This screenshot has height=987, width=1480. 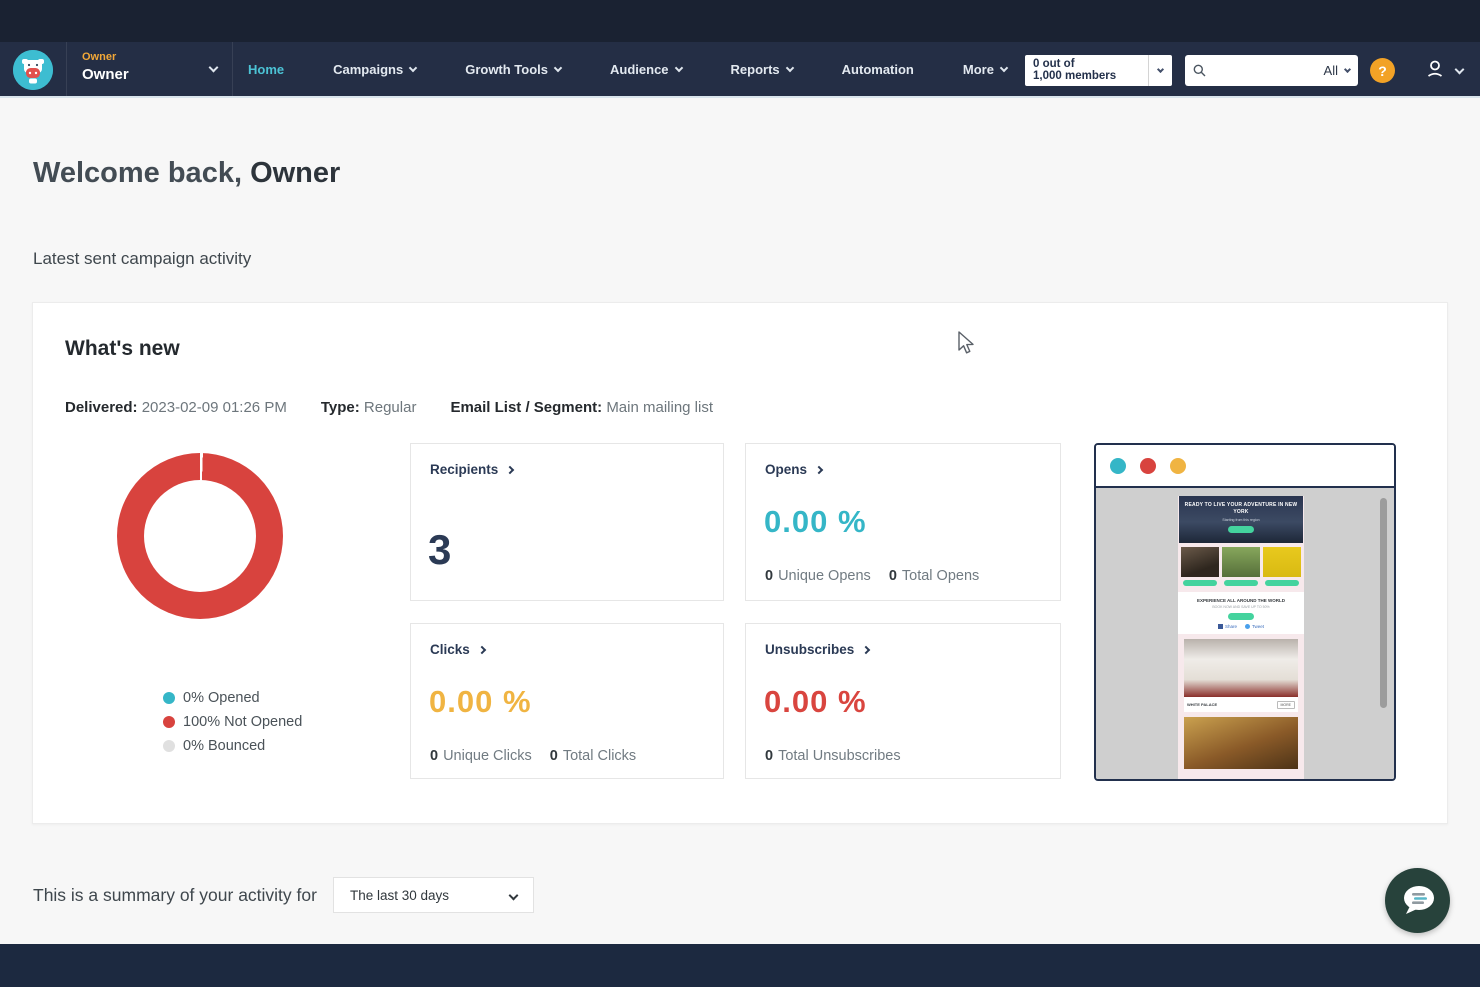 I want to click on segment-label: Email List / Segment:, so click(x=526, y=407).